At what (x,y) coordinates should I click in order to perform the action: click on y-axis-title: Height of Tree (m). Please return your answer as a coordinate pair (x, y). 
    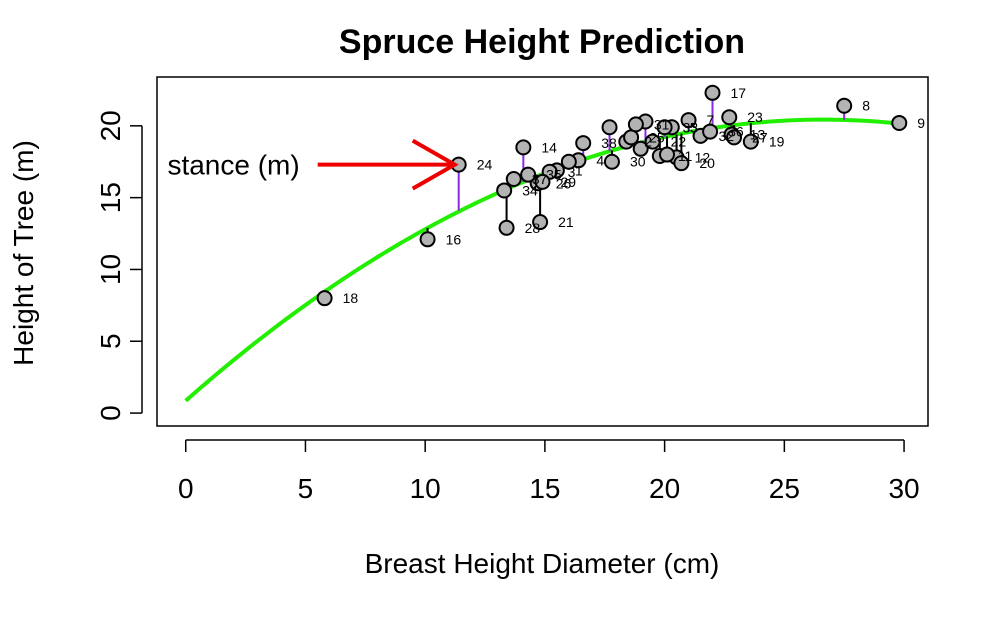
    Looking at the image, I should click on (23, 253).